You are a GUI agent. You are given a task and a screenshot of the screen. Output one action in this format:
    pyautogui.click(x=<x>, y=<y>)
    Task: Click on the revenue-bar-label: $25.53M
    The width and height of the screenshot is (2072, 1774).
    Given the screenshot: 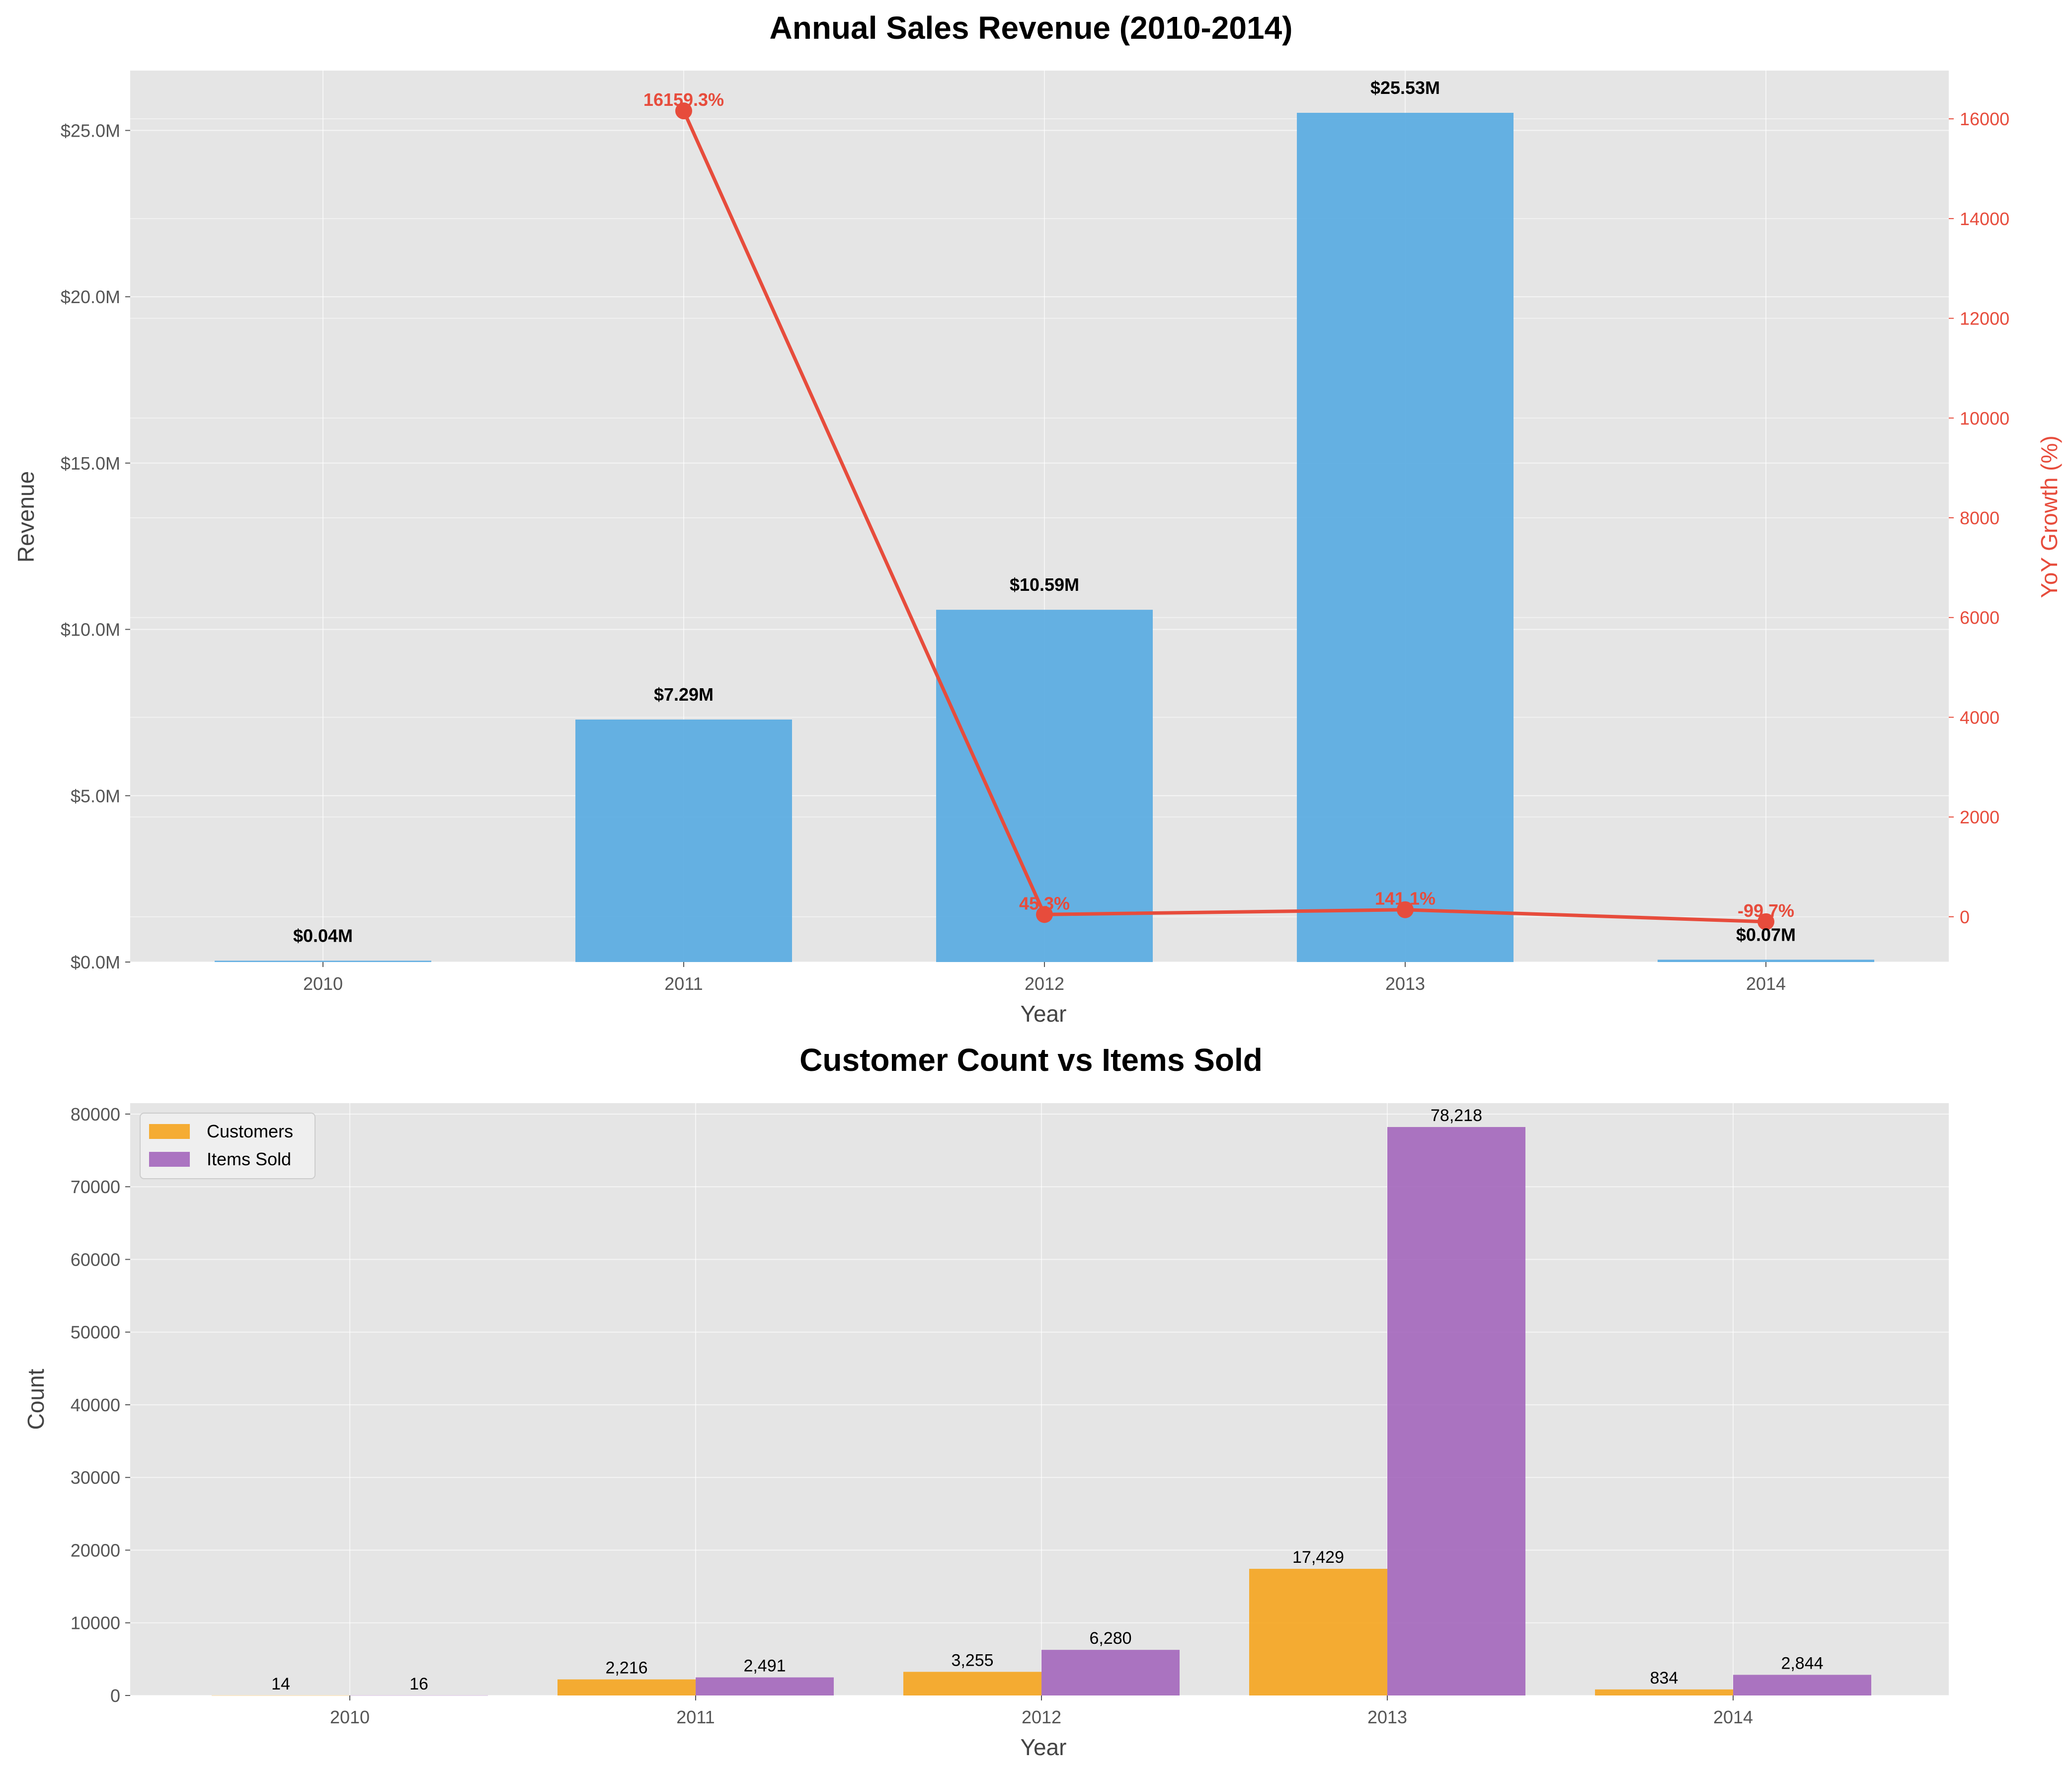 What is the action you would take?
    pyautogui.click(x=1405, y=88)
    